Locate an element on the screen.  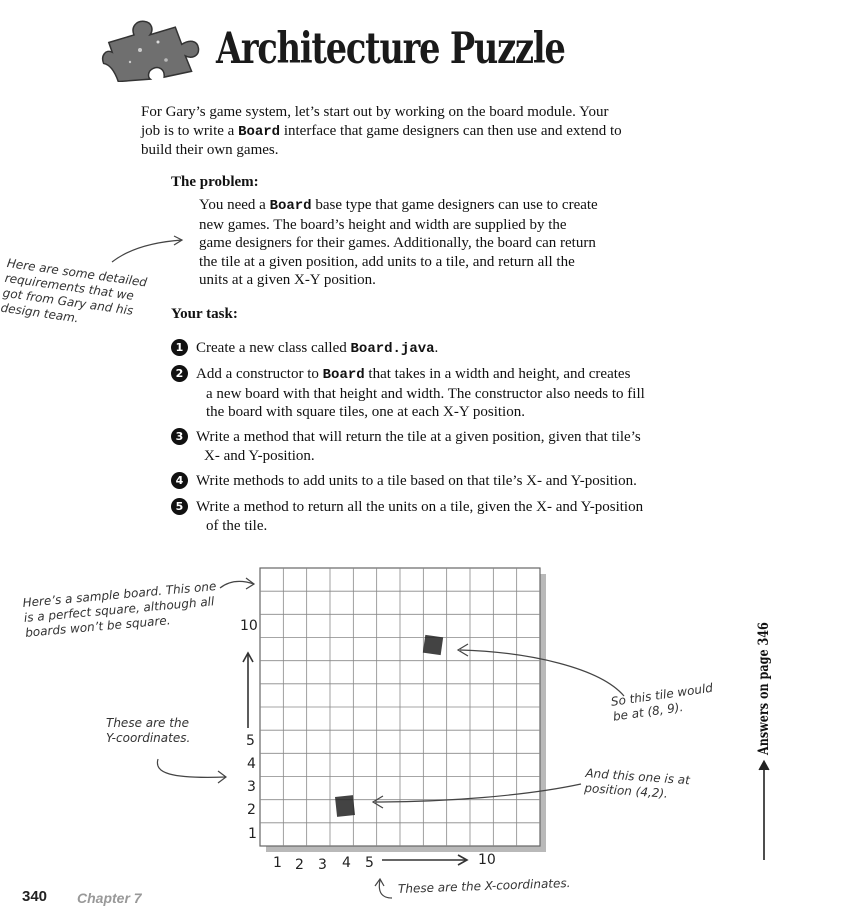
x-label-10: 10 is located at coordinates (487, 860).